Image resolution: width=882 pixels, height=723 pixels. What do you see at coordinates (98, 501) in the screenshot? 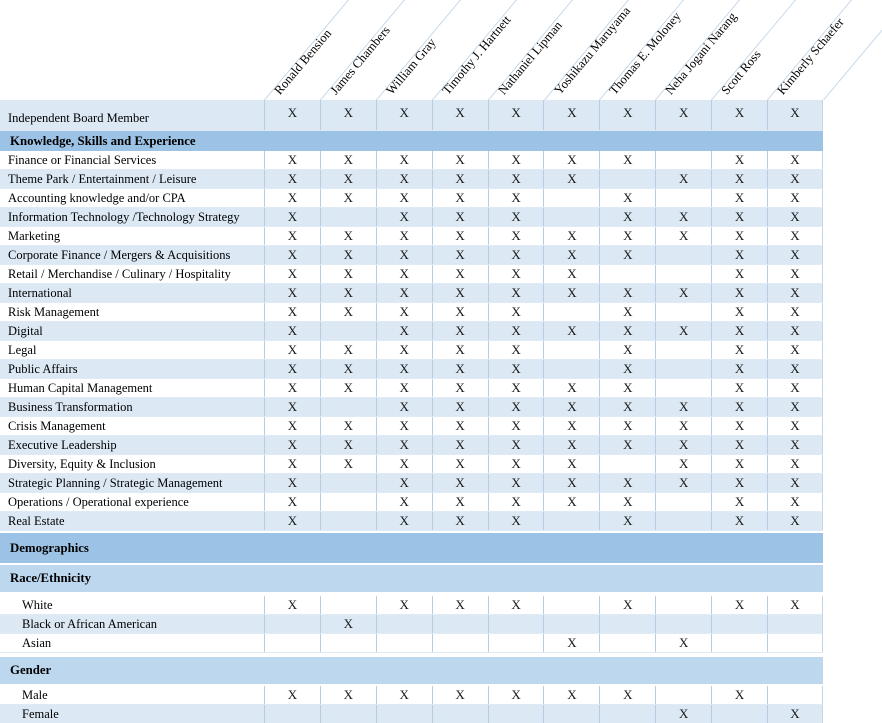
I see `row-label: Operations / Operational experience` at bounding box center [98, 501].